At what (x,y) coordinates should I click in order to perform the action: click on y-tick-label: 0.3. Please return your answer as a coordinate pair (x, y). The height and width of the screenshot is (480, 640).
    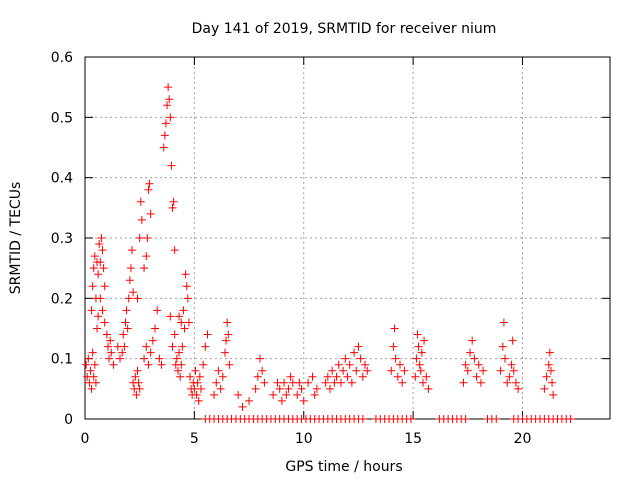
    Looking at the image, I should click on (62, 239).